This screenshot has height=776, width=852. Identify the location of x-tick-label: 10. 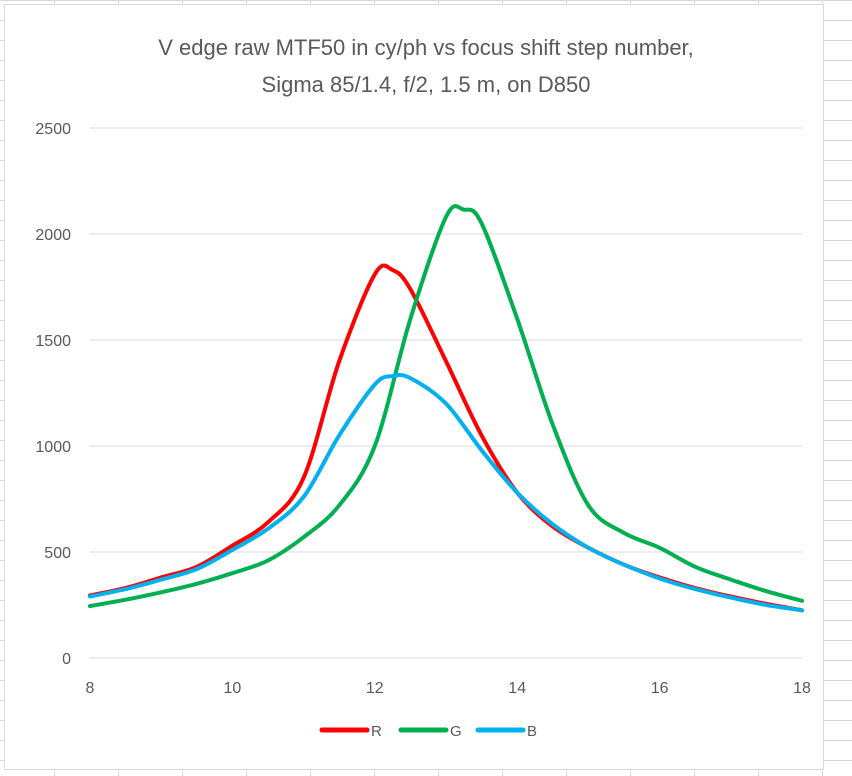
(233, 688).